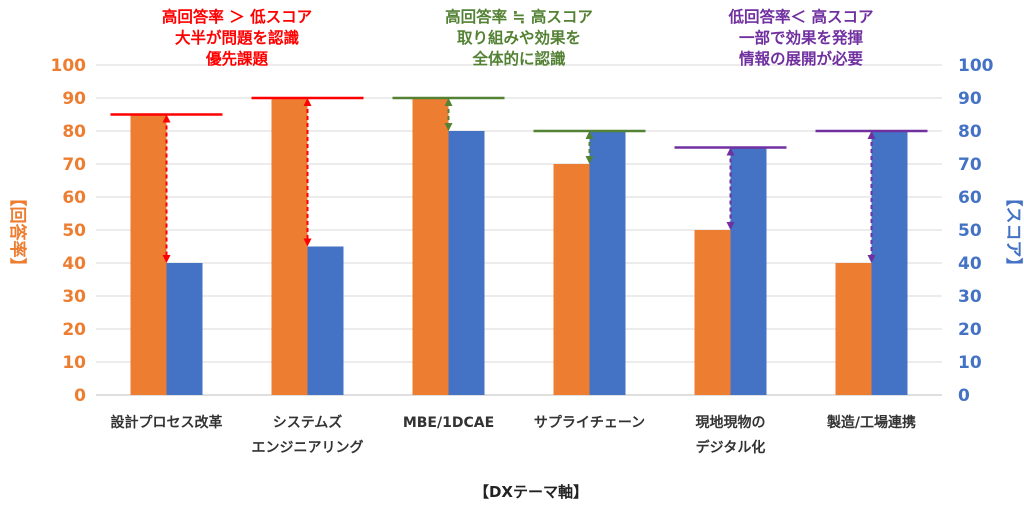  Describe the element at coordinates (237, 16) in the screenshot. I see `annotation-text: 高回答率 ＞ 低スコア` at that location.